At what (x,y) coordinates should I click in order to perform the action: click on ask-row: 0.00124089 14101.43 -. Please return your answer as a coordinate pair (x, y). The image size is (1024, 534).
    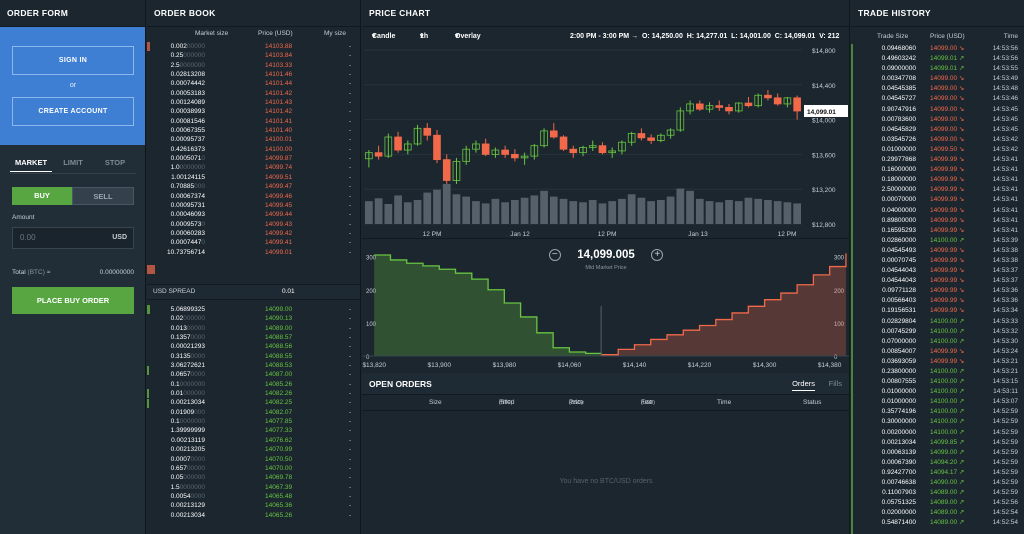
    Looking at the image, I should click on (253, 102).